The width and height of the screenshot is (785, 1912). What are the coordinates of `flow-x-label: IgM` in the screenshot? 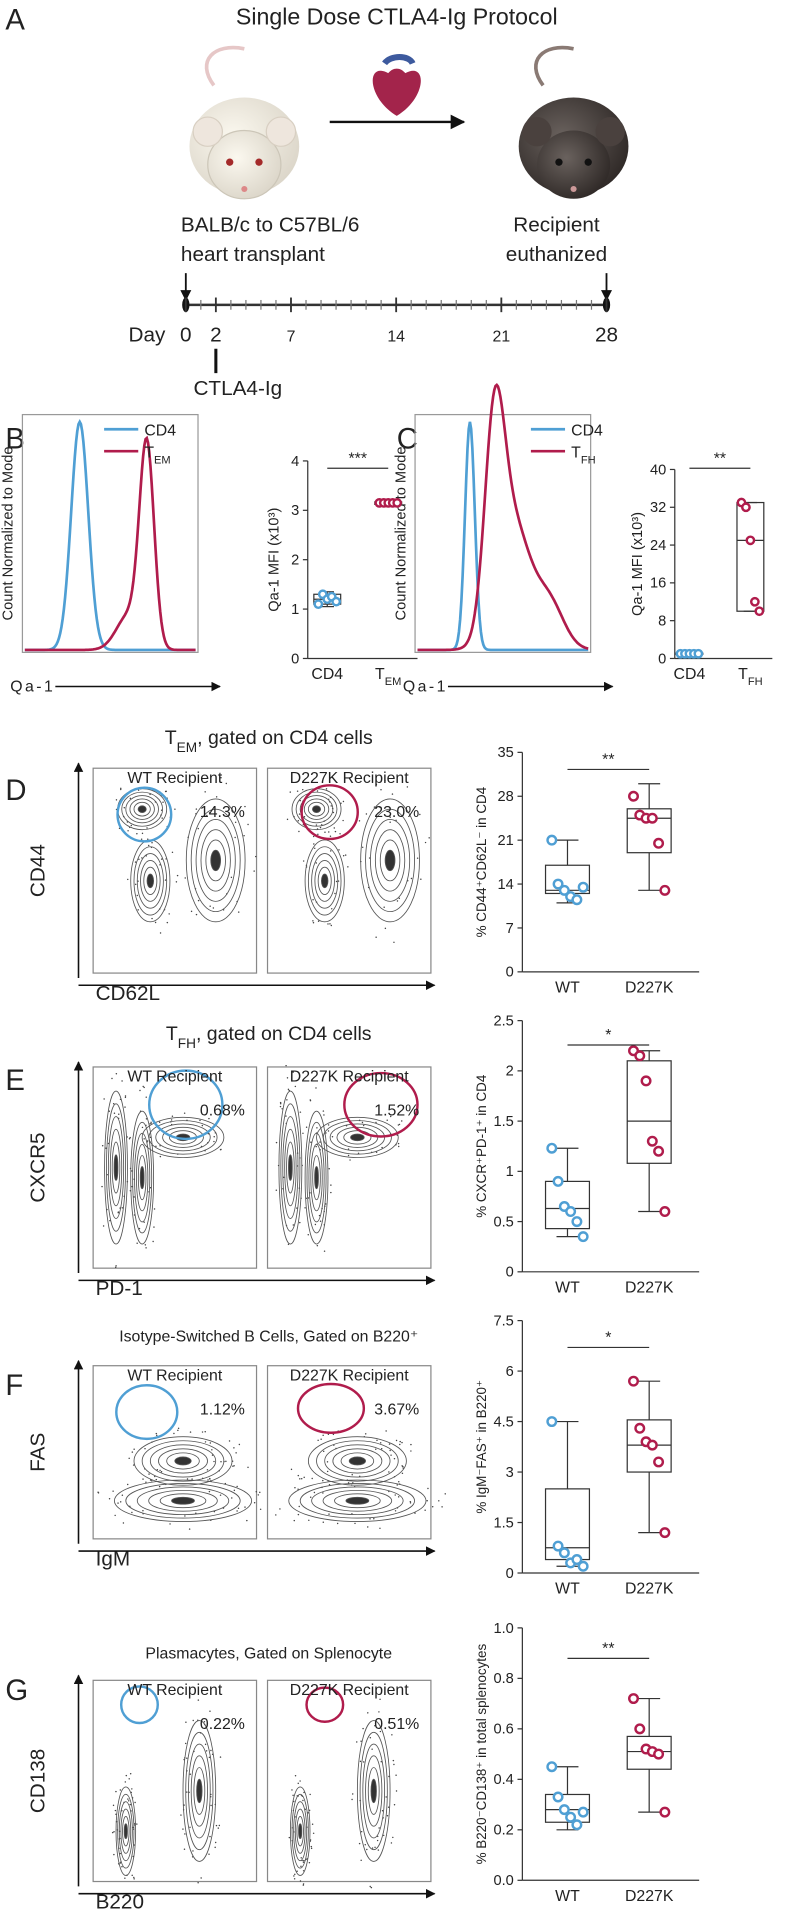 It's located at (113, 1559).